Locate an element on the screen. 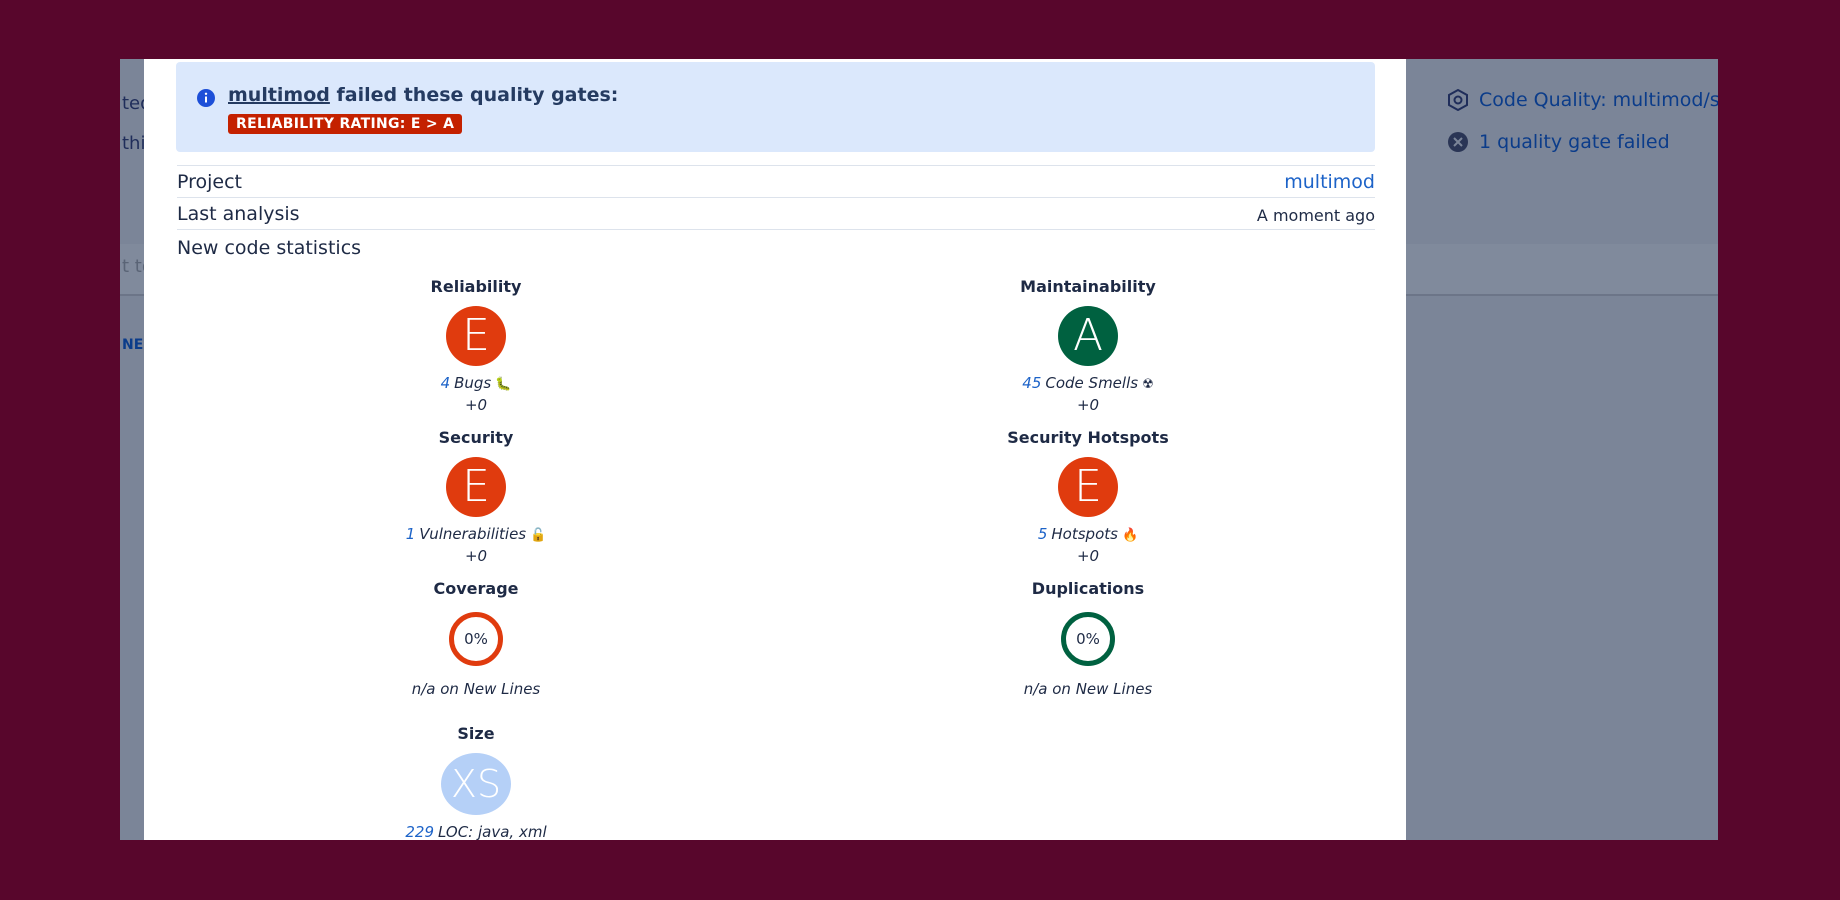  last-analysis-label: Last analysis is located at coordinates (238, 214).